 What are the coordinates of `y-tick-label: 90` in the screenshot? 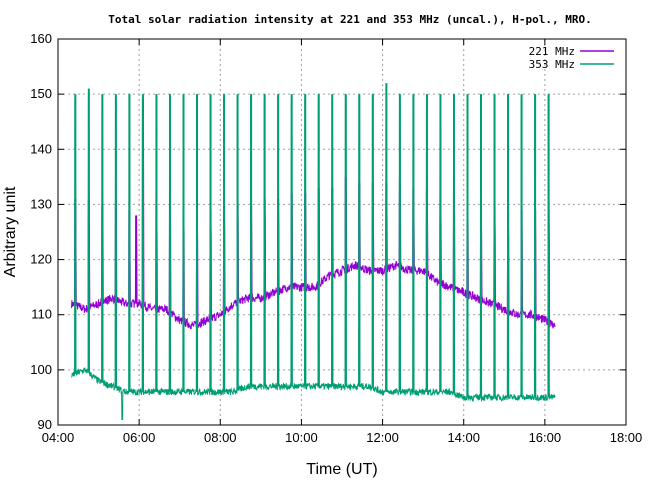 It's located at (45, 424).